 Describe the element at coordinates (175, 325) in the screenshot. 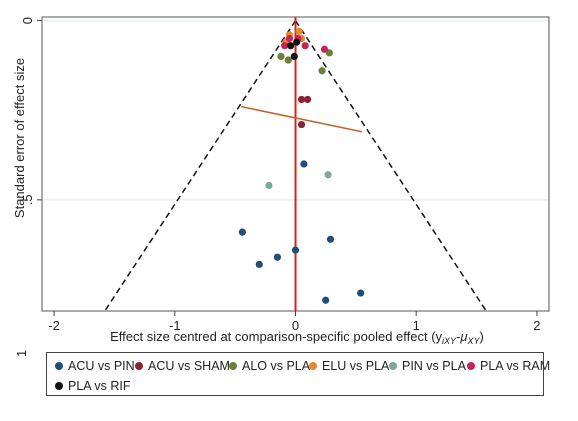

I see `x-tick-label-1: -1` at that location.